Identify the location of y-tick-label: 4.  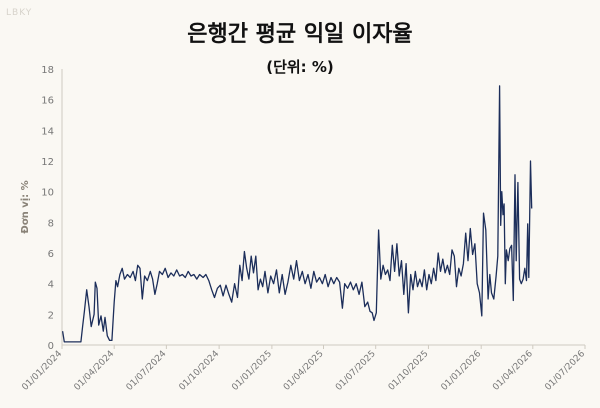
(51, 285).